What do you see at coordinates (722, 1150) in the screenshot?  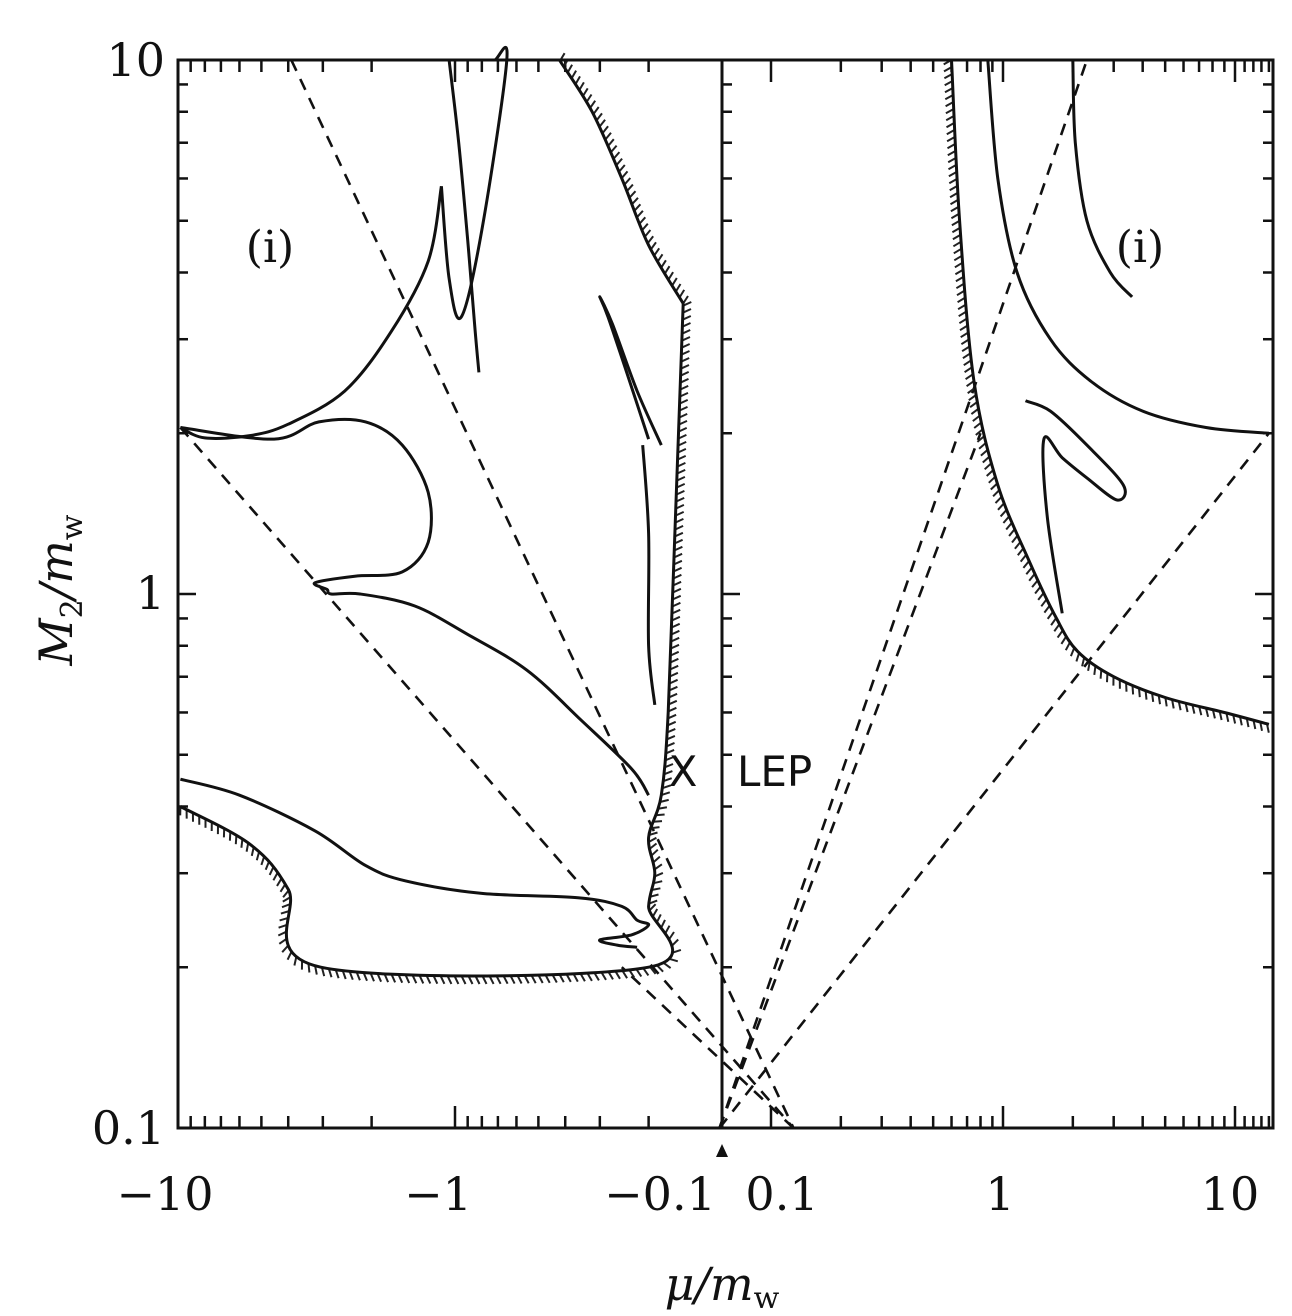 I see `origin-marker` at bounding box center [722, 1150].